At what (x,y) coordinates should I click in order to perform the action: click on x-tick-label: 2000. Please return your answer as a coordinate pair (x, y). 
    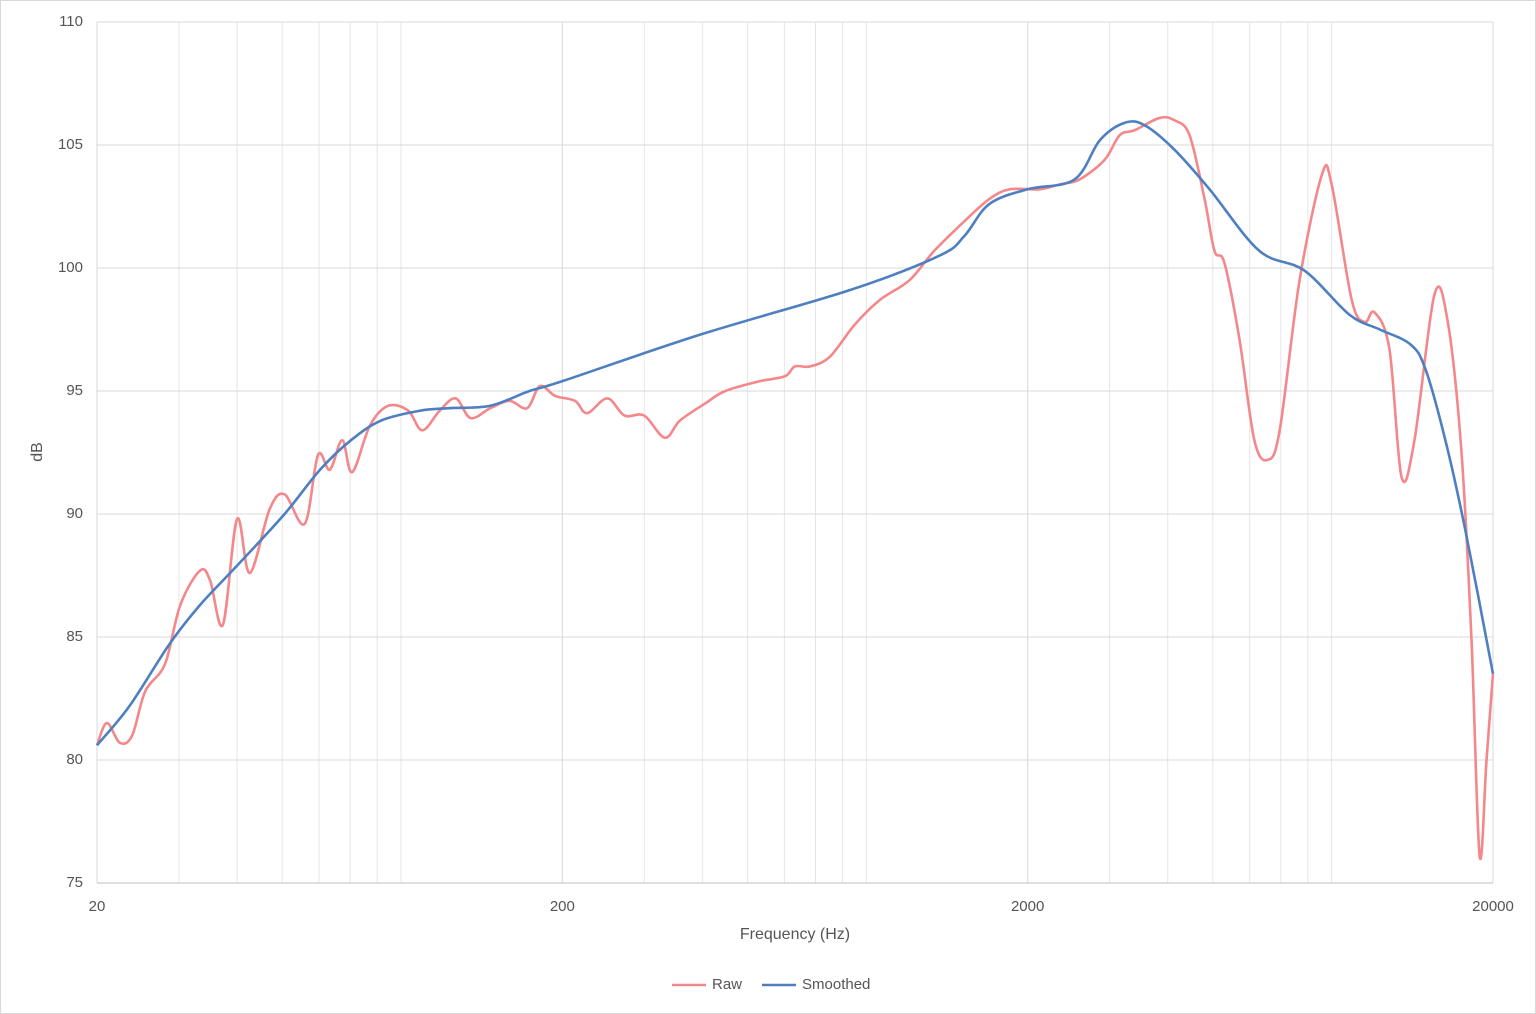
    Looking at the image, I should click on (1027, 906).